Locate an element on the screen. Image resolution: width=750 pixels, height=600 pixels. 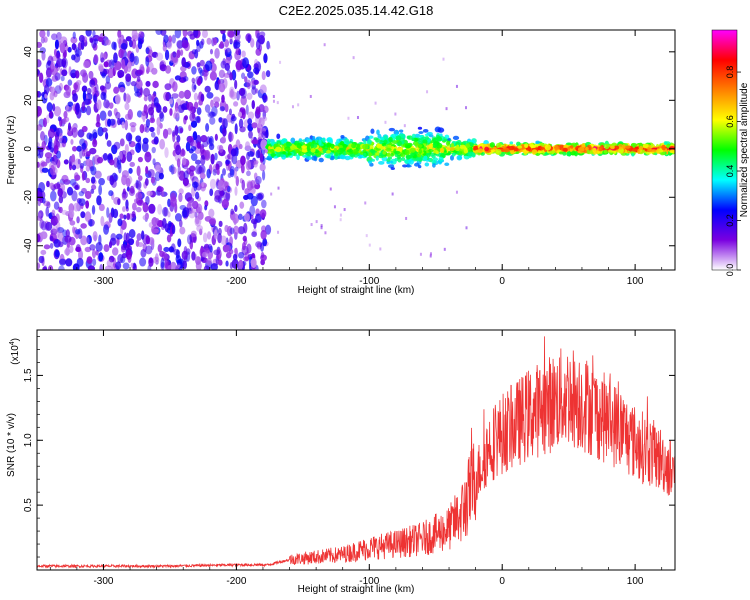
spectrogram-y-tick-label: 40 is located at coordinates (28, 52).